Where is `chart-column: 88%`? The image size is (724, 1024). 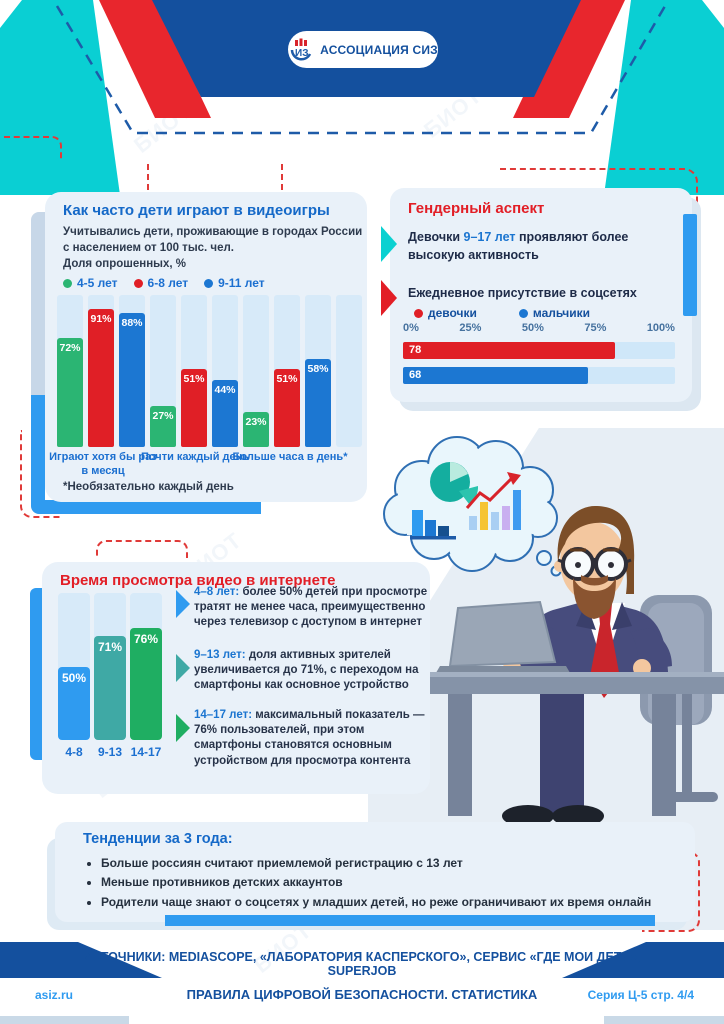 chart-column: 88% is located at coordinates (132, 371).